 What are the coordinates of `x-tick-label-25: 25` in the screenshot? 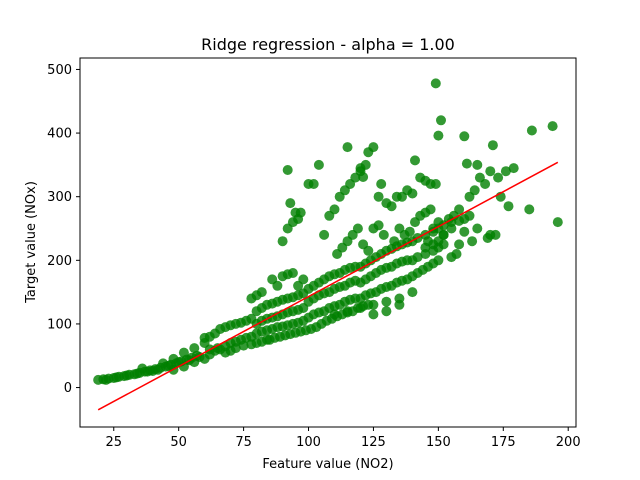 It's located at (113, 442).